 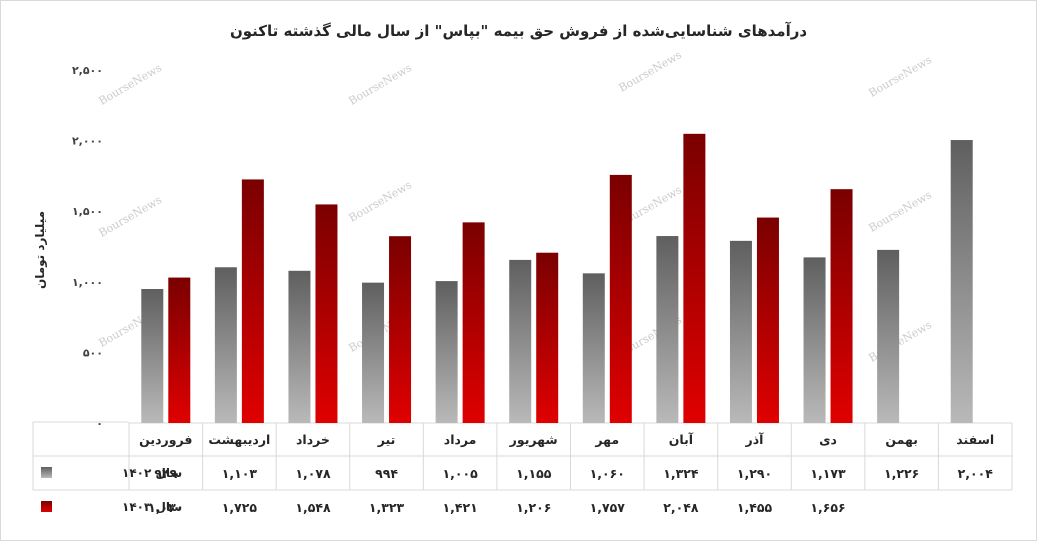 I want to click on category-label: آذر, so click(x=755, y=439).